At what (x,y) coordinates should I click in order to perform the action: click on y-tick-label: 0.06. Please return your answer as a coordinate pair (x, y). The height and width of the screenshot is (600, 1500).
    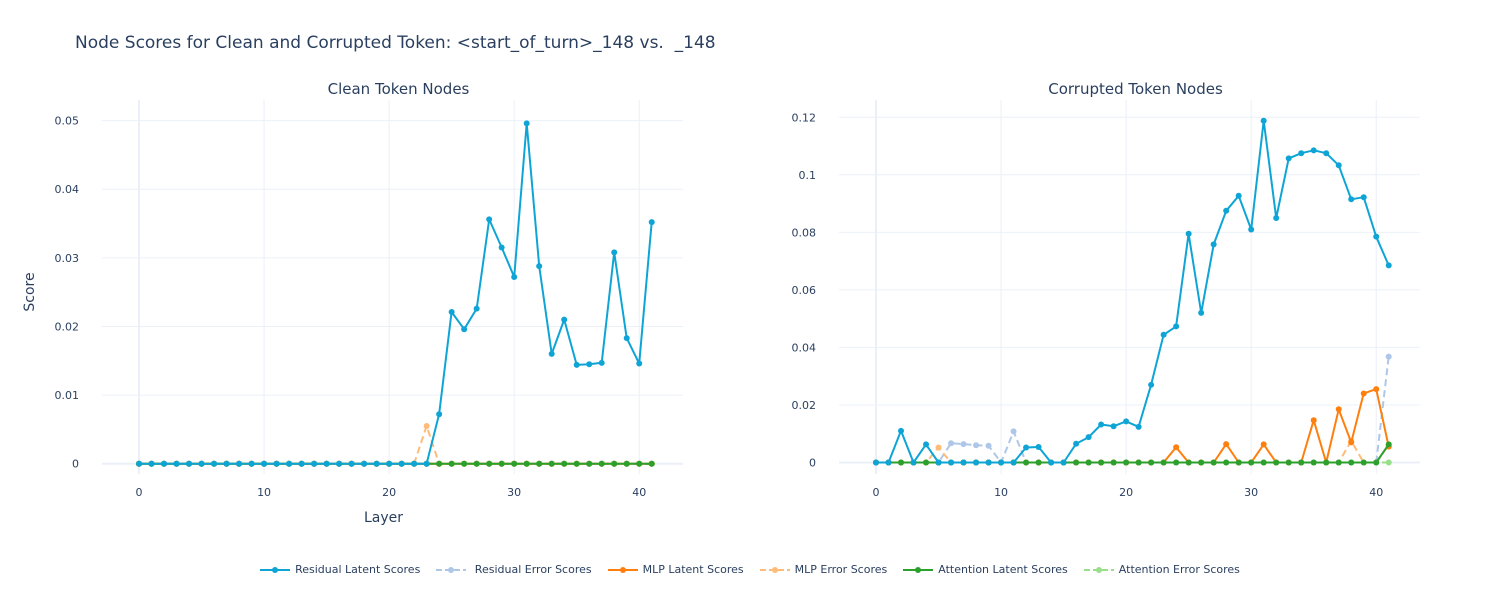
    Looking at the image, I should click on (804, 290).